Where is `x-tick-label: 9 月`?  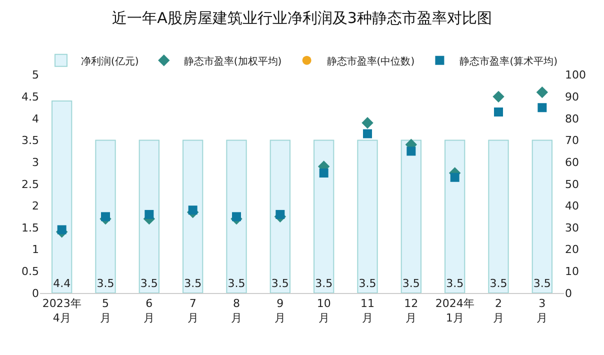 x-tick-label: 9 月 is located at coordinates (280, 310).